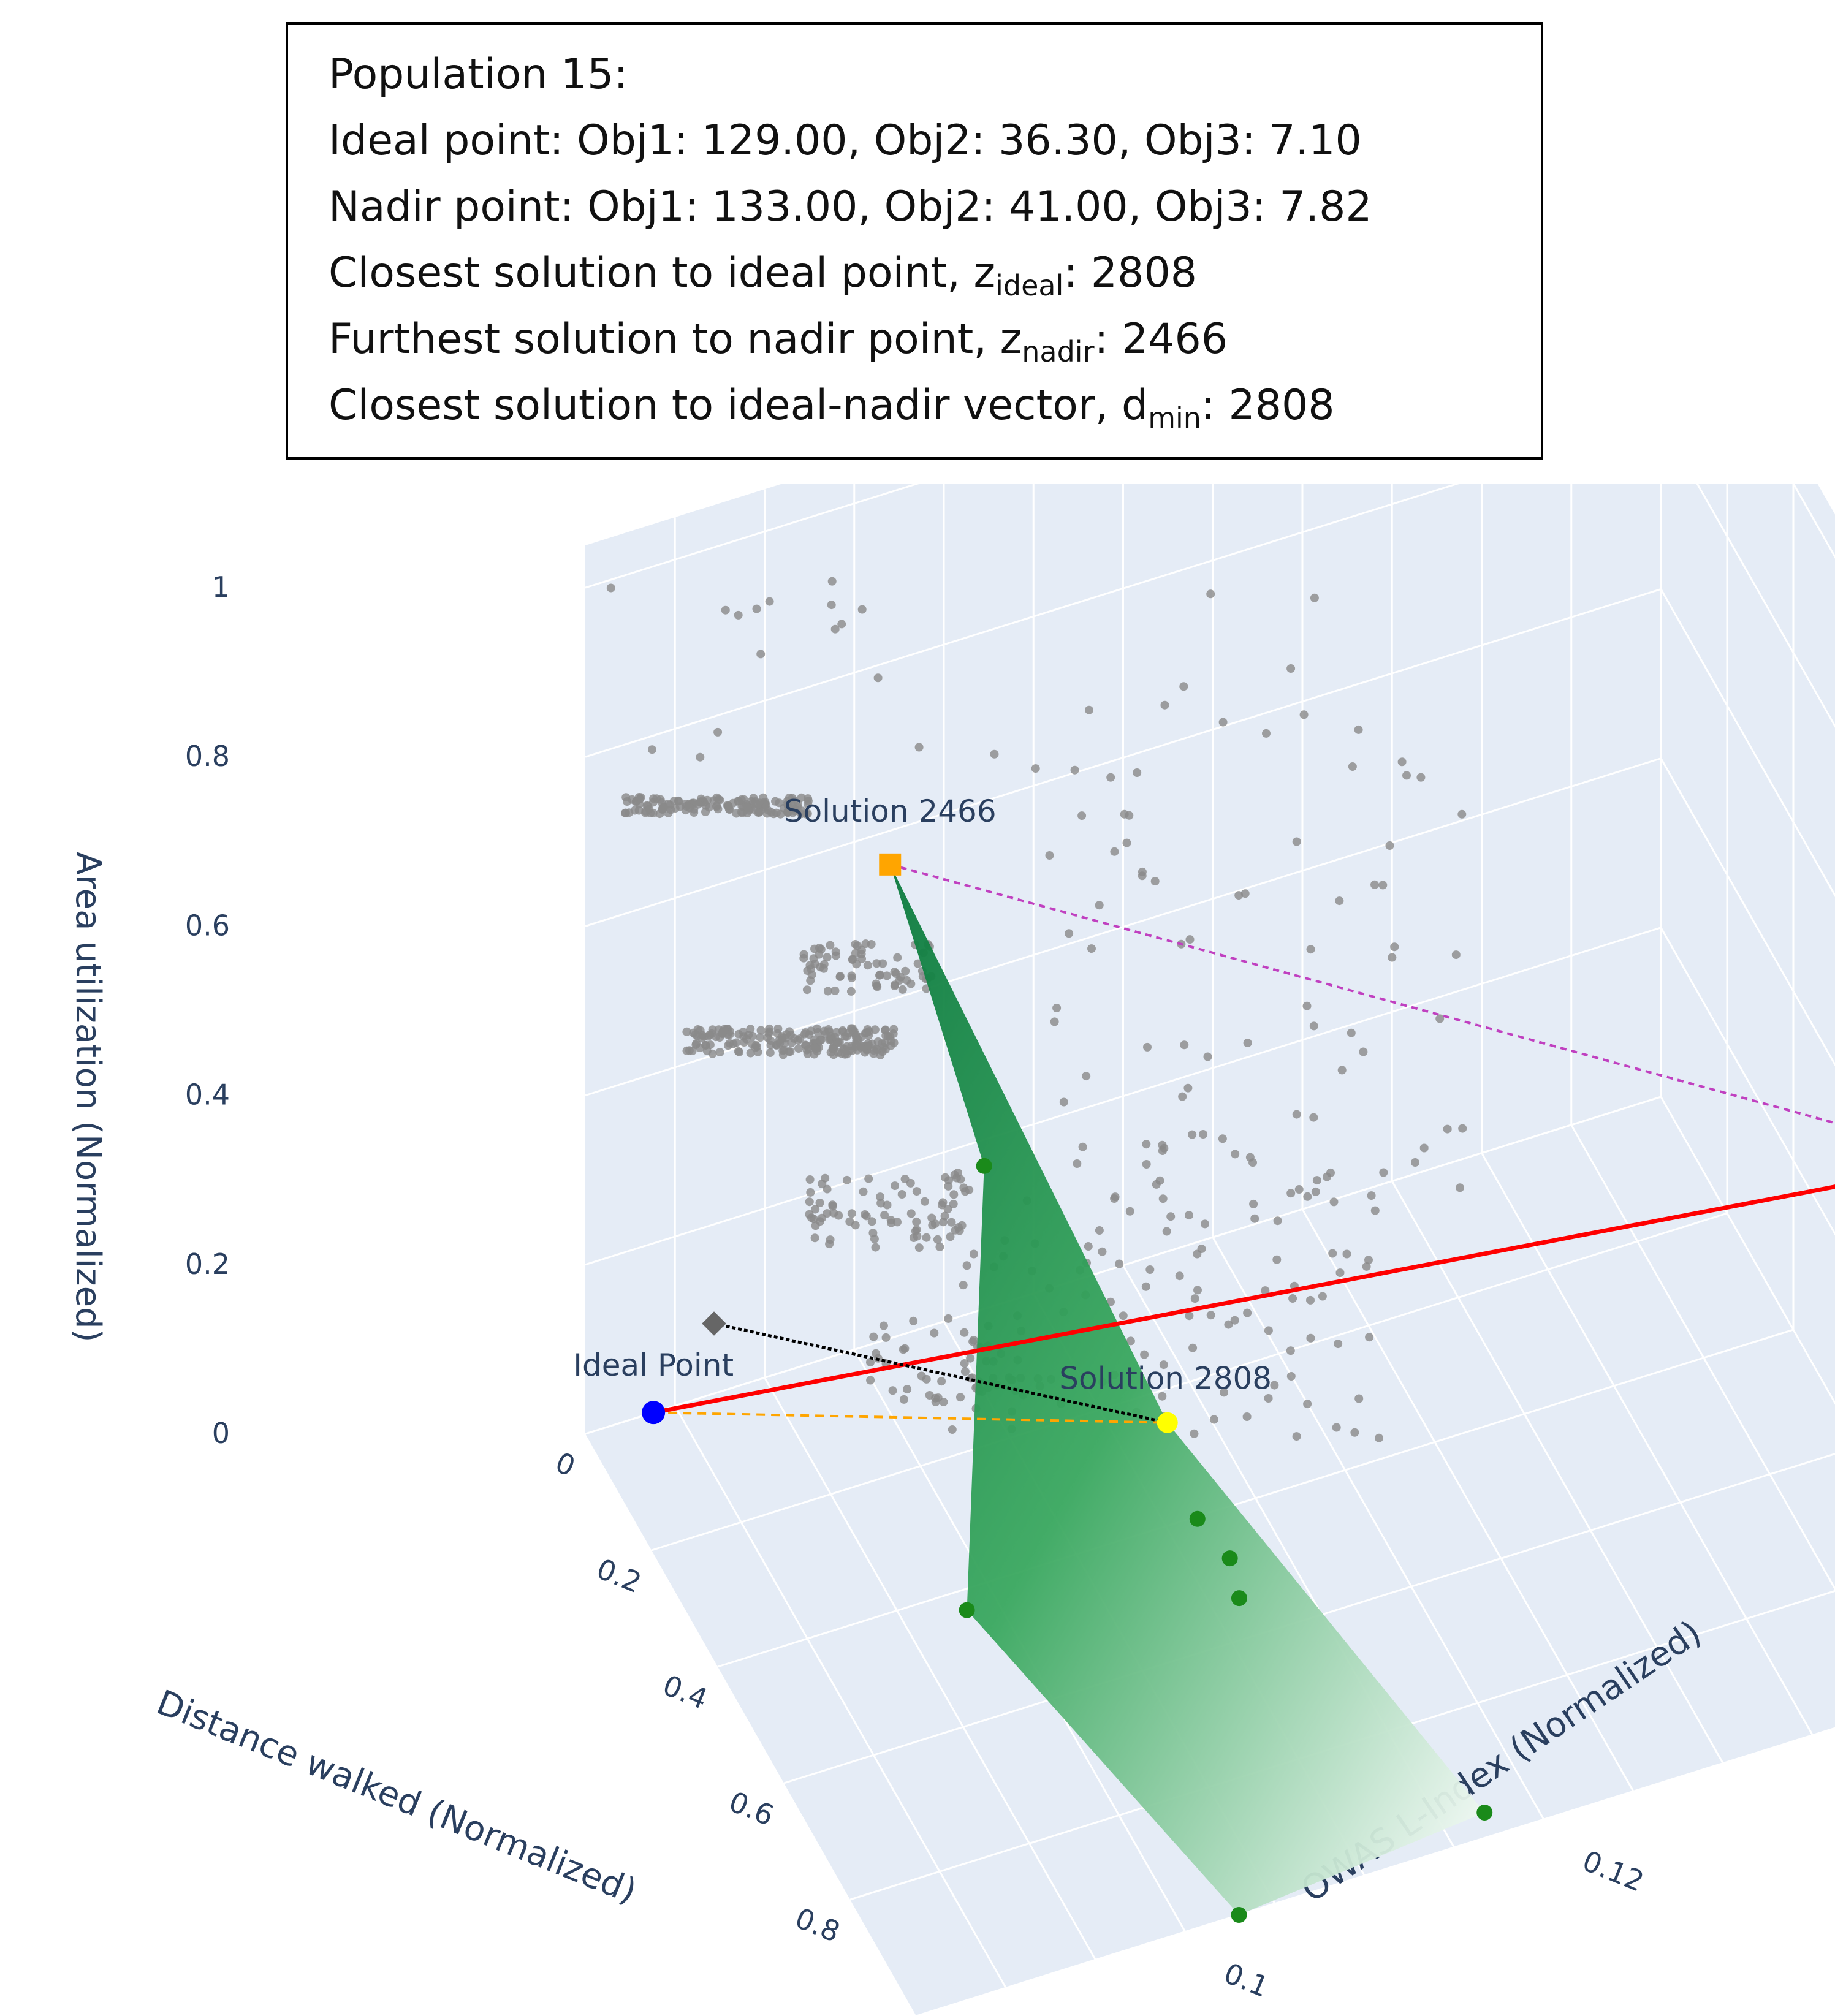  Describe the element at coordinates (207, 756) in the screenshot. I see `tick-label-z: 0.8` at that location.